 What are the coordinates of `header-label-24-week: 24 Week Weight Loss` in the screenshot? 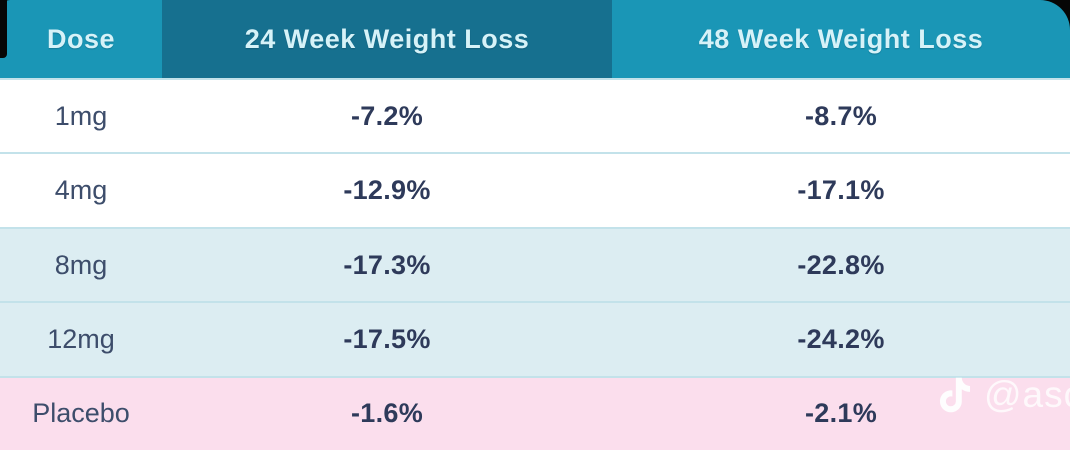 It's located at (387, 38).